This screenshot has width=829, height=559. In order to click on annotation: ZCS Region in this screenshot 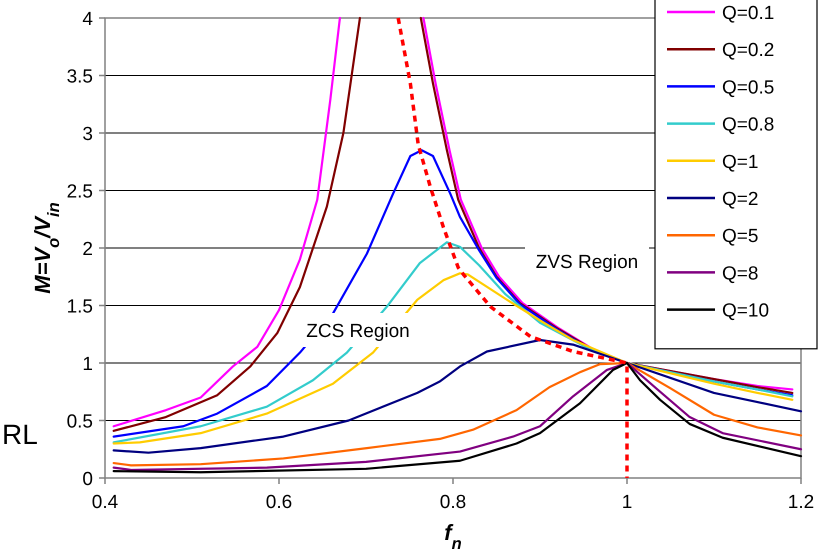, I will do `click(358, 331)`.